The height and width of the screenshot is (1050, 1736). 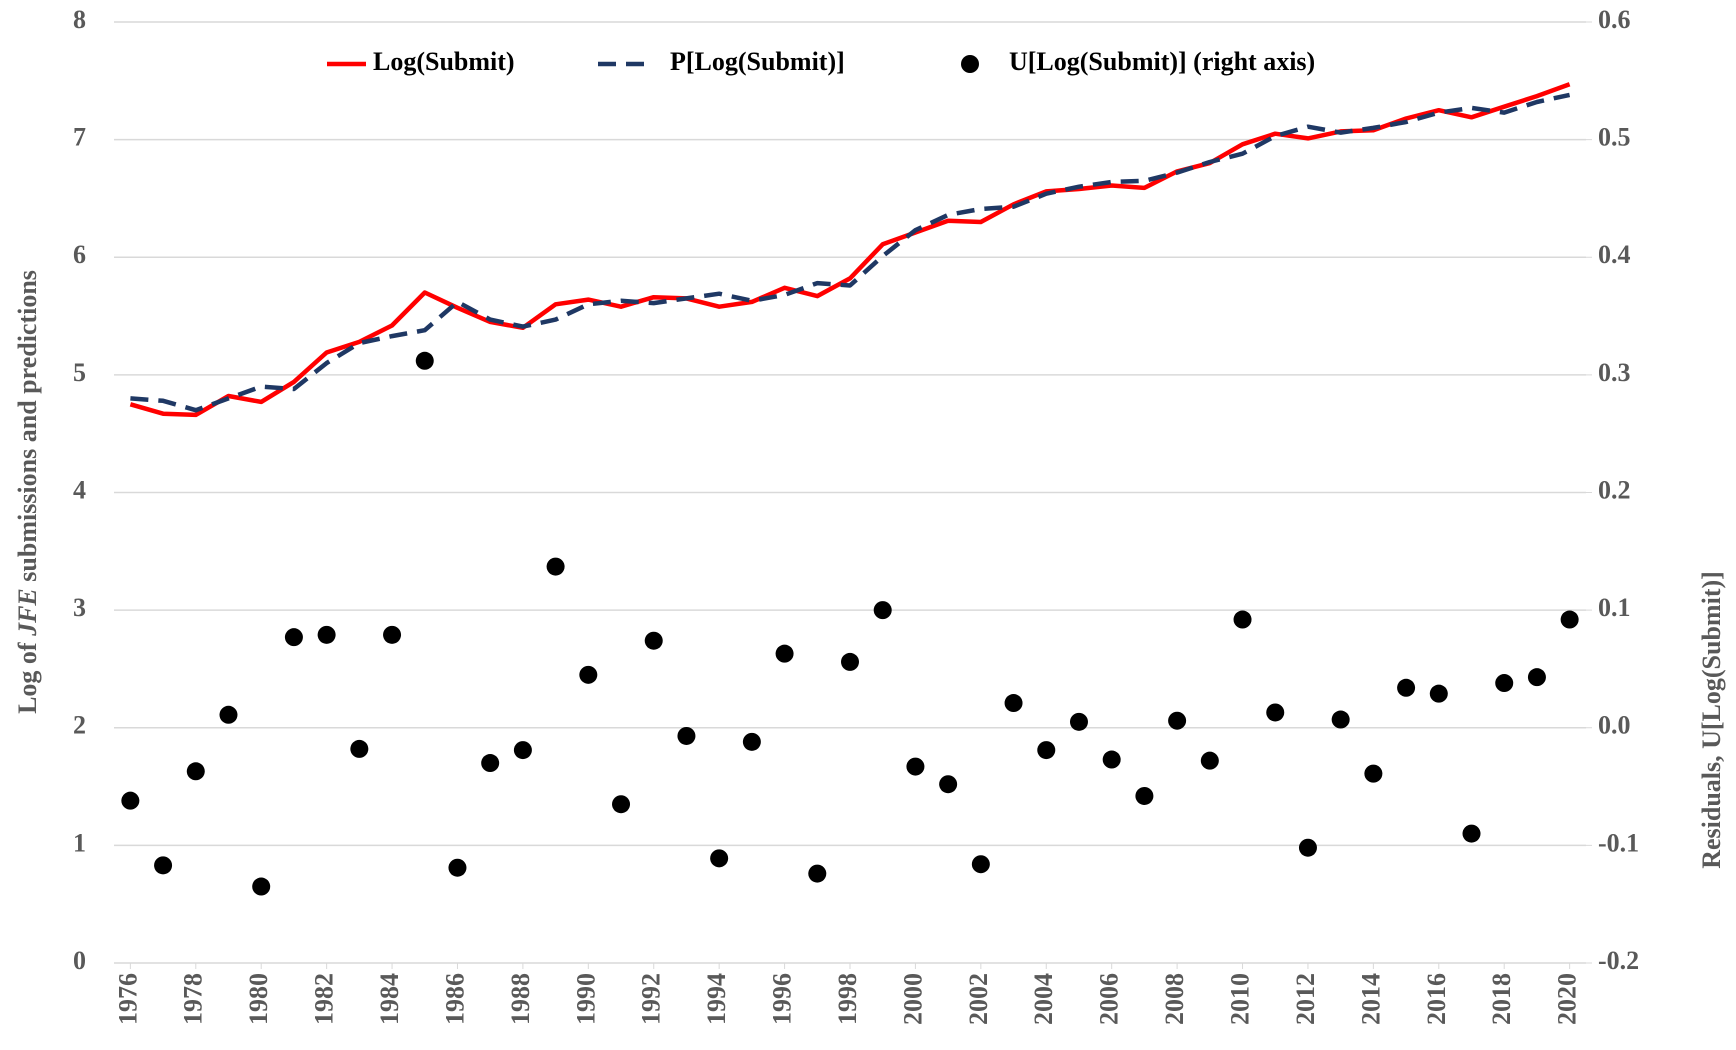 I want to click on x-tick-label: 1994, so click(x=716, y=999).